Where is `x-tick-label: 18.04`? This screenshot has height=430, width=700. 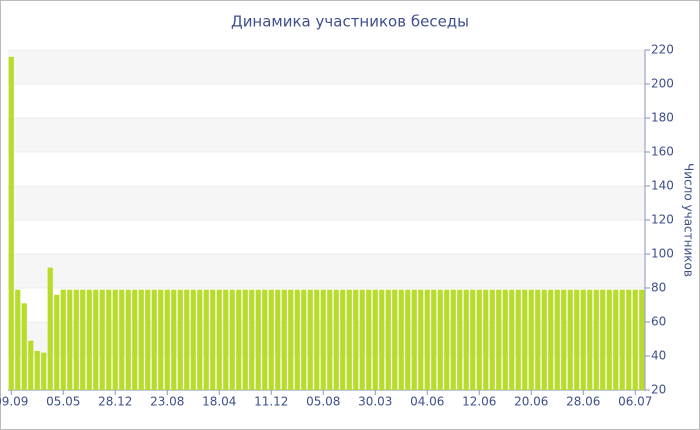
x-tick-label: 18.04 is located at coordinates (219, 402).